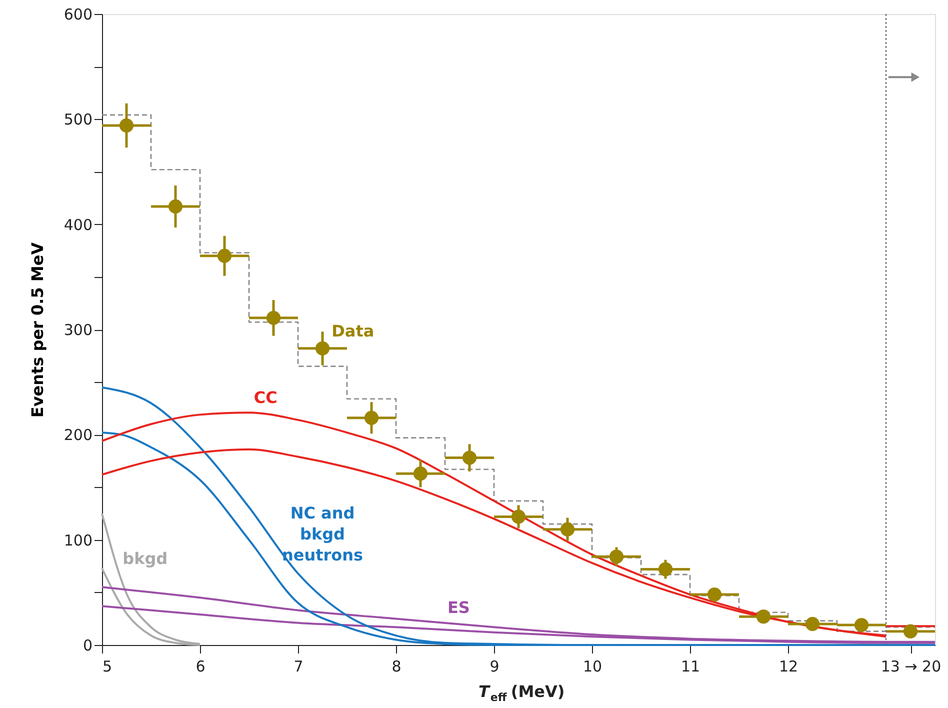  What do you see at coordinates (78, 540) in the screenshot?
I see `y-tick-label: 100` at bounding box center [78, 540].